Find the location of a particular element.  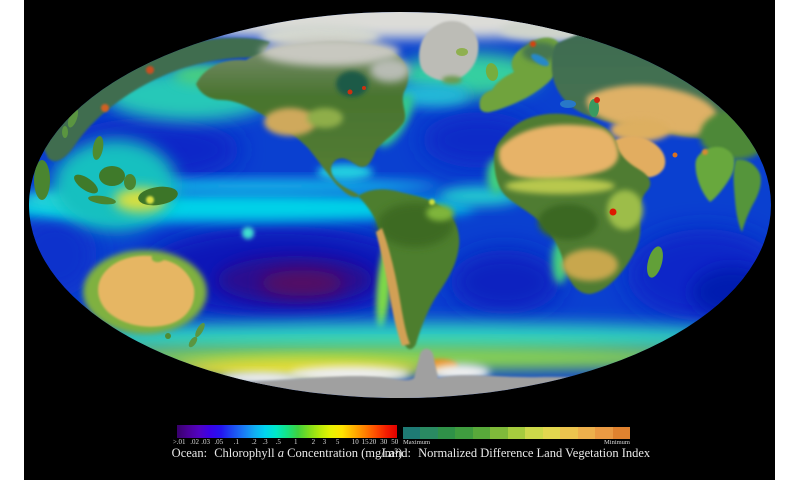

ocean-caption-prefix: Ocean: is located at coordinates (189, 453).